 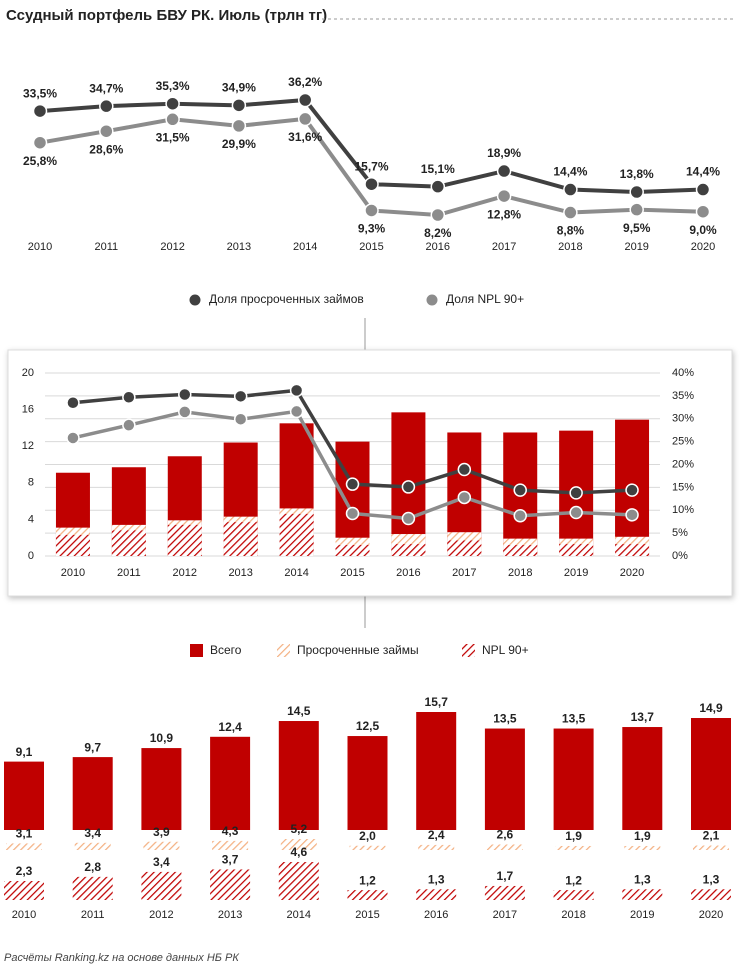 What do you see at coordinates (92, 833) in the screenshot?
I see `data-label: 3,4` at bounding box center [92, 833].